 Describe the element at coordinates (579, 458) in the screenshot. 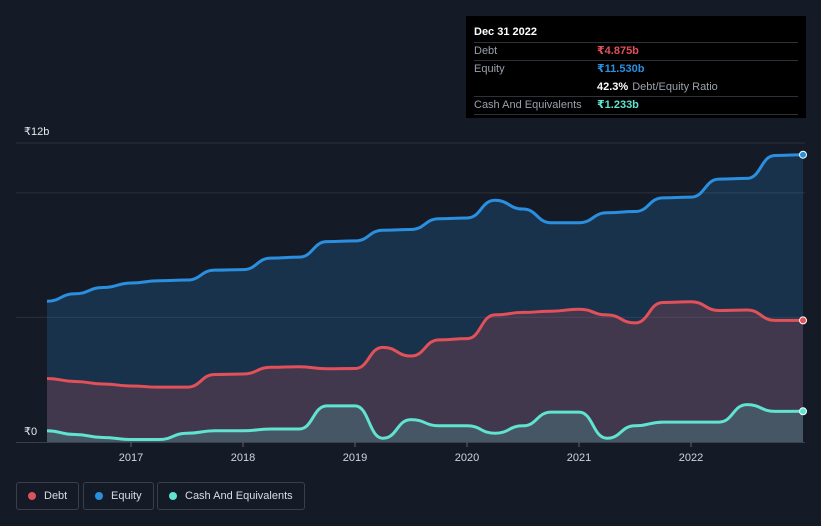

I see `x-tick-label: 2021` at that location.